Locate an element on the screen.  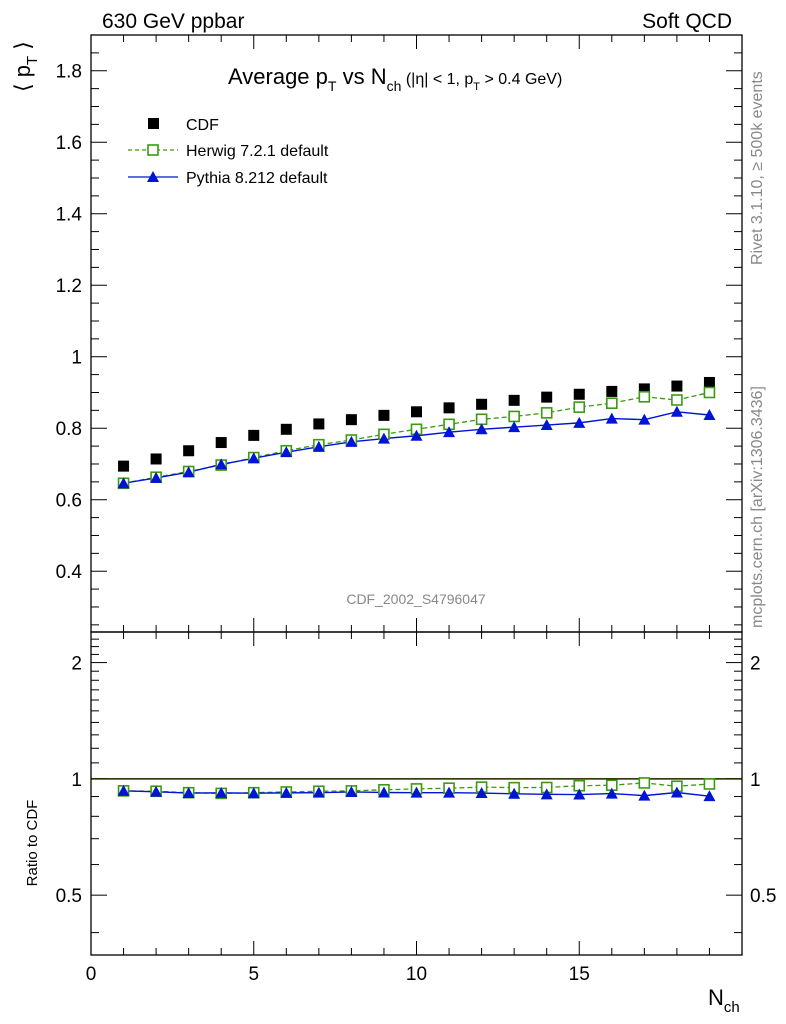
pythia-line is located at coordinates (416, 447).